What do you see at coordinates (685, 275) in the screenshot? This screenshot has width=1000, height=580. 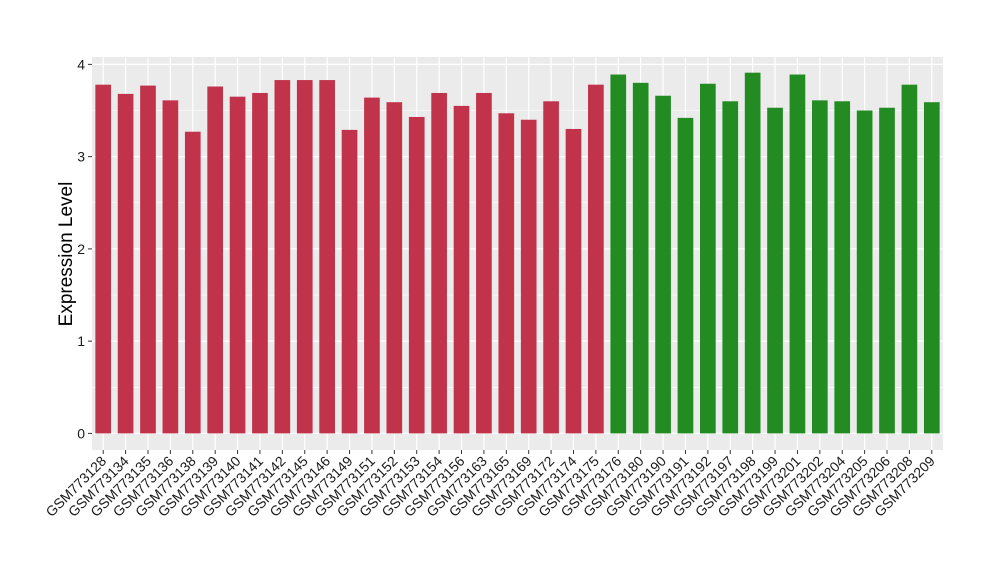 I see `bar-GSM773191` at bounding box center [685, 275].